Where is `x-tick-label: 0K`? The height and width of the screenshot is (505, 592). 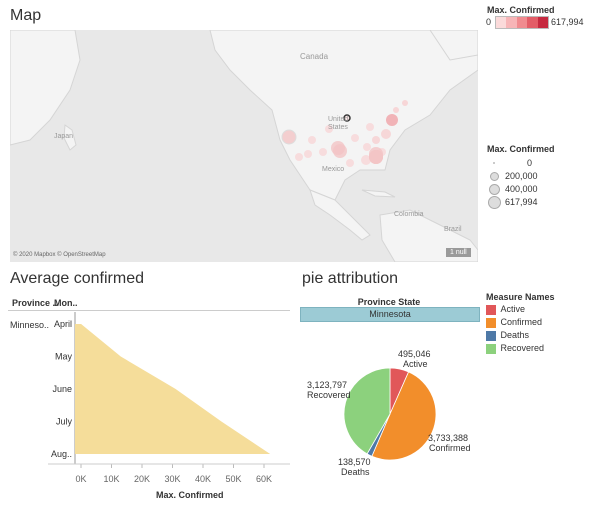 x-tick-label: 0K is located at coordinates (80, 479).